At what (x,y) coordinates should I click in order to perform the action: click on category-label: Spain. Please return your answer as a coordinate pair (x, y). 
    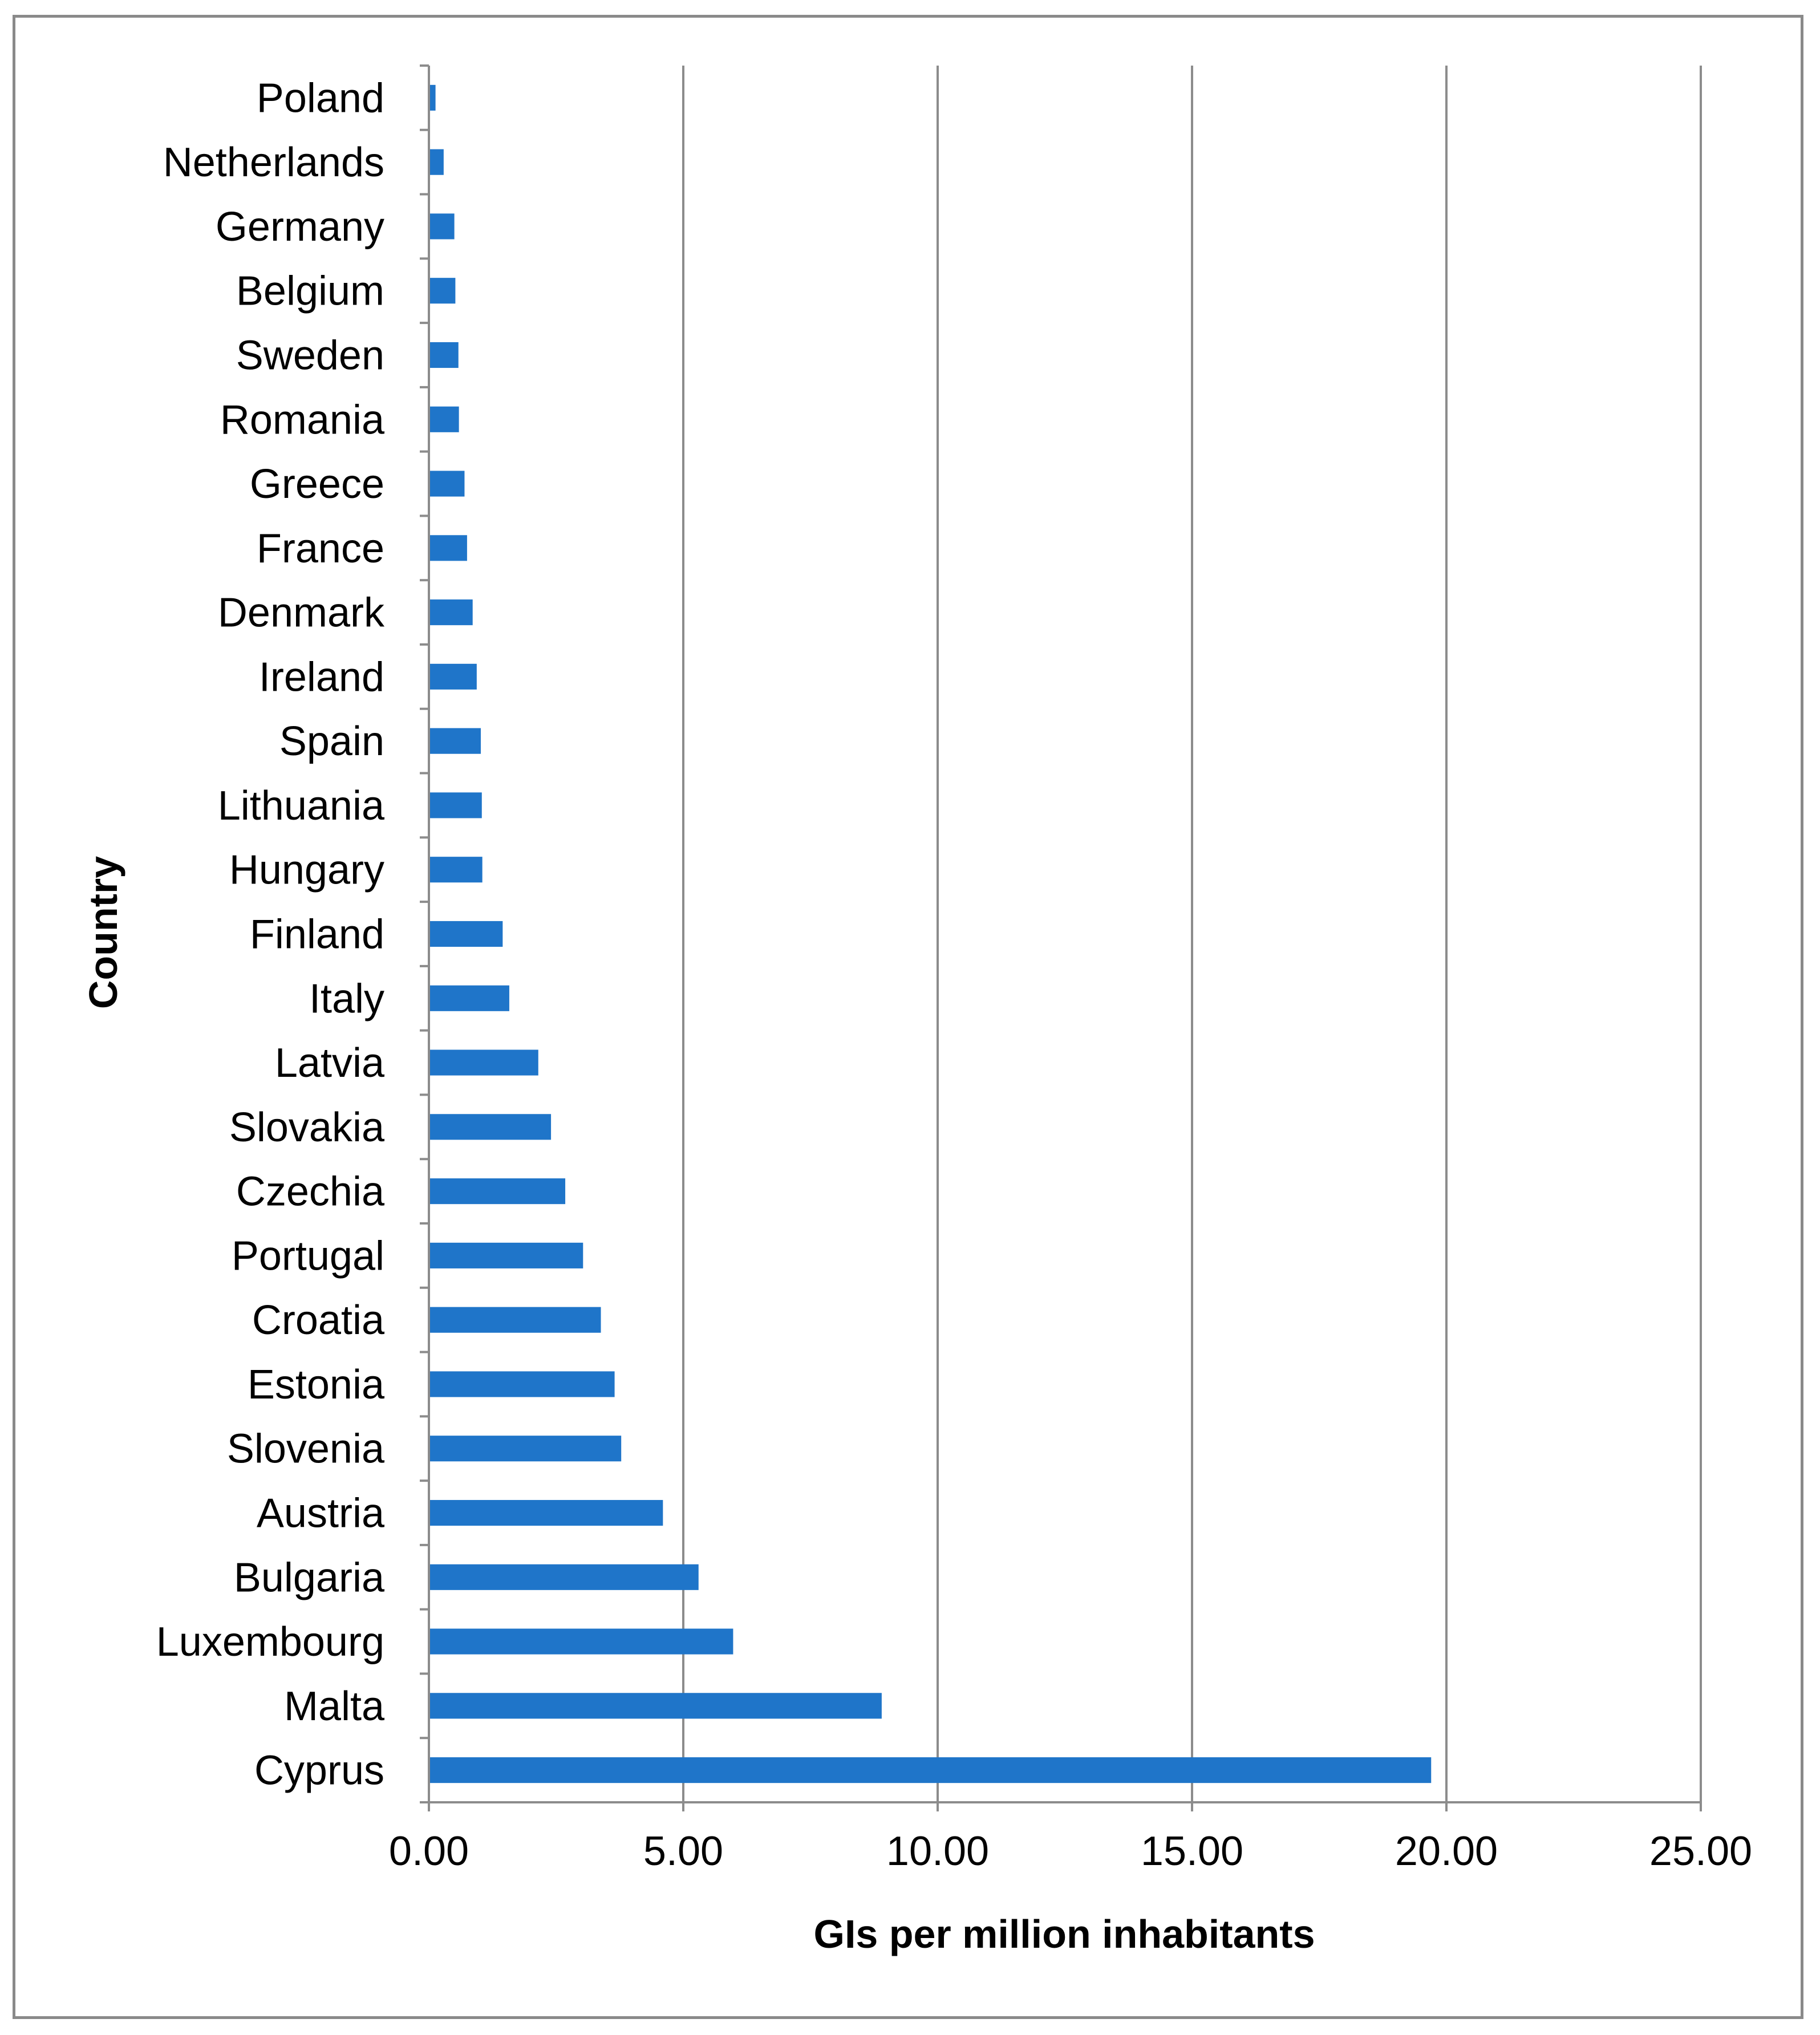
    Looking at the image, I should click on (331, 741).